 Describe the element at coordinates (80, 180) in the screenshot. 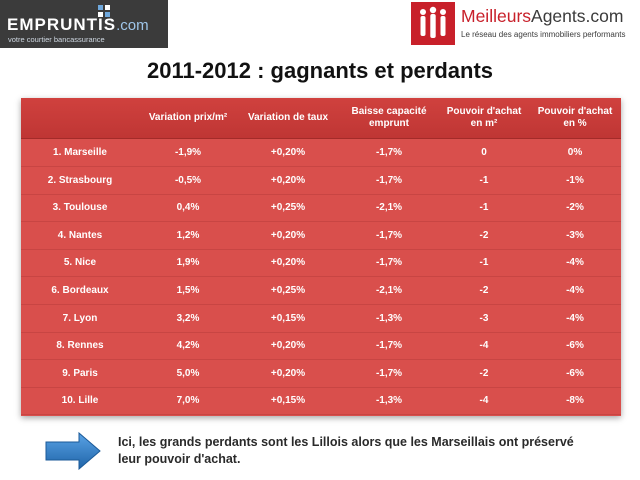

I see `city-cell: 2. Strasbourg` at that location.